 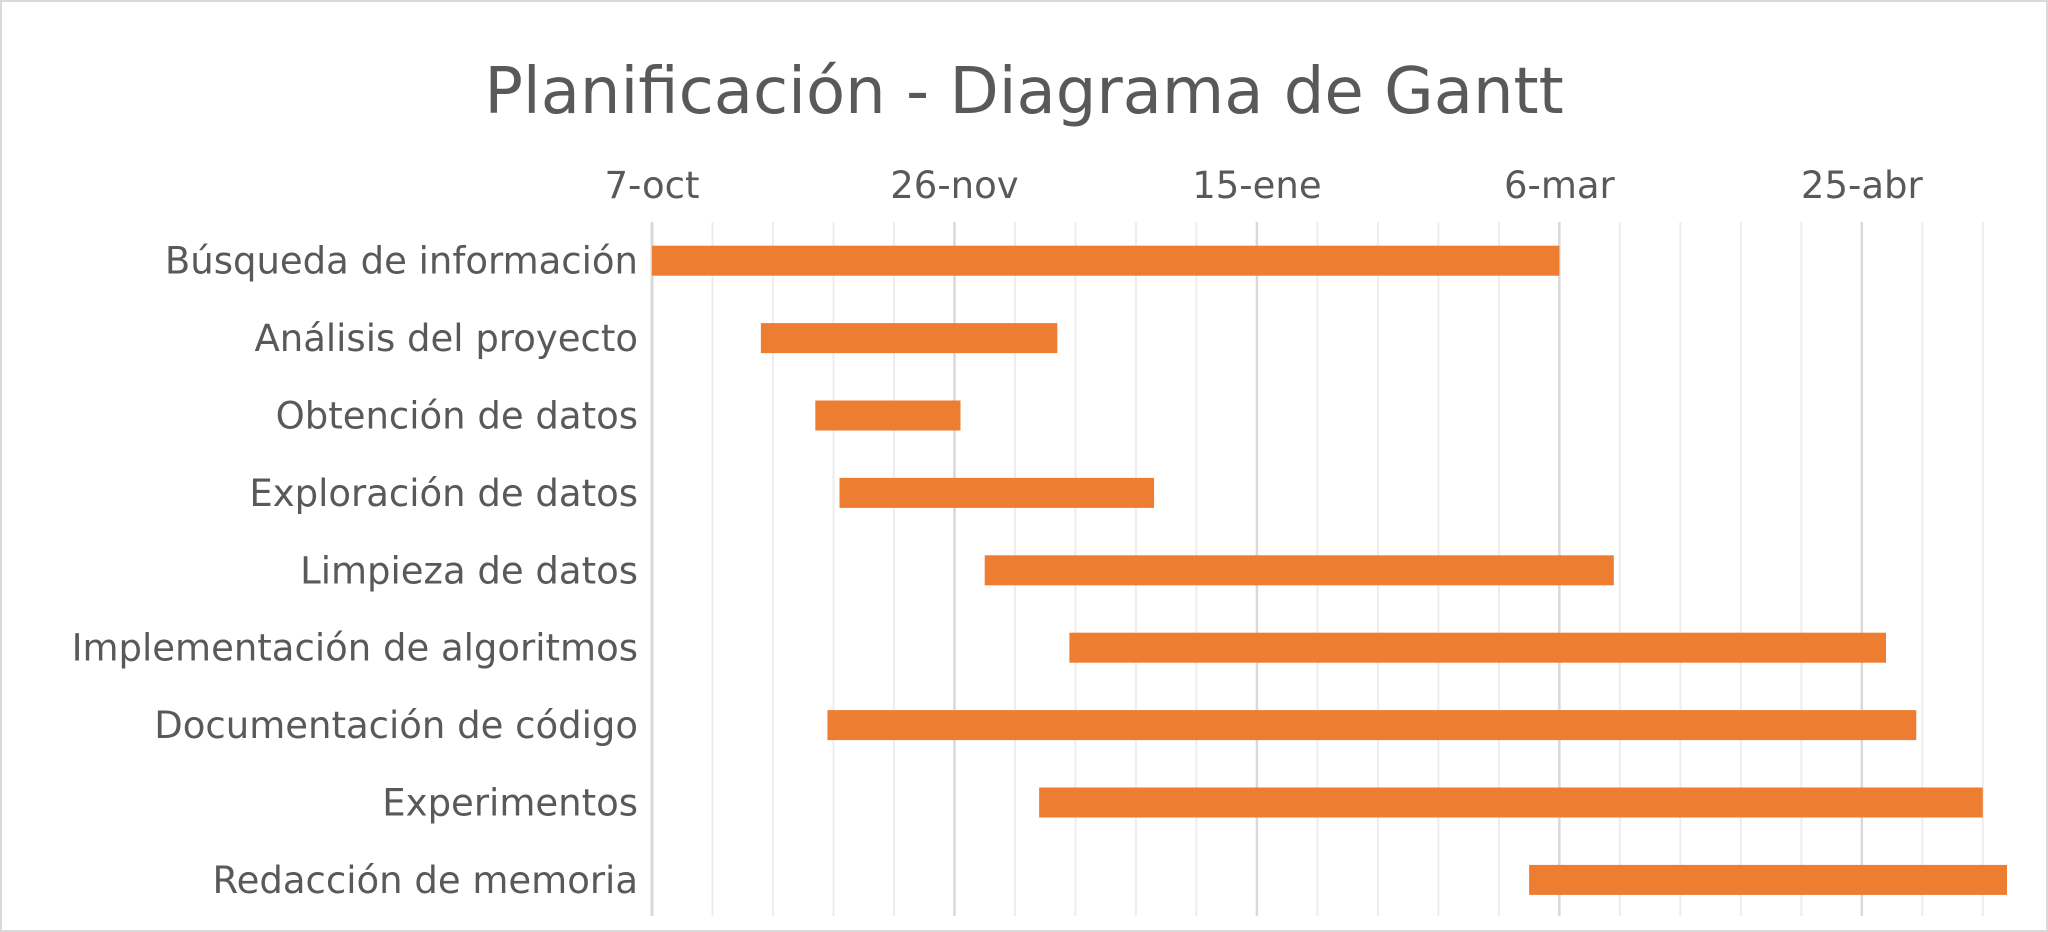 What do you see at coordinates (1024, 92) in the screenshot?
I see `chart-title: Planificación - Diagrama de Gantt` at bounding box center [1024, 92].